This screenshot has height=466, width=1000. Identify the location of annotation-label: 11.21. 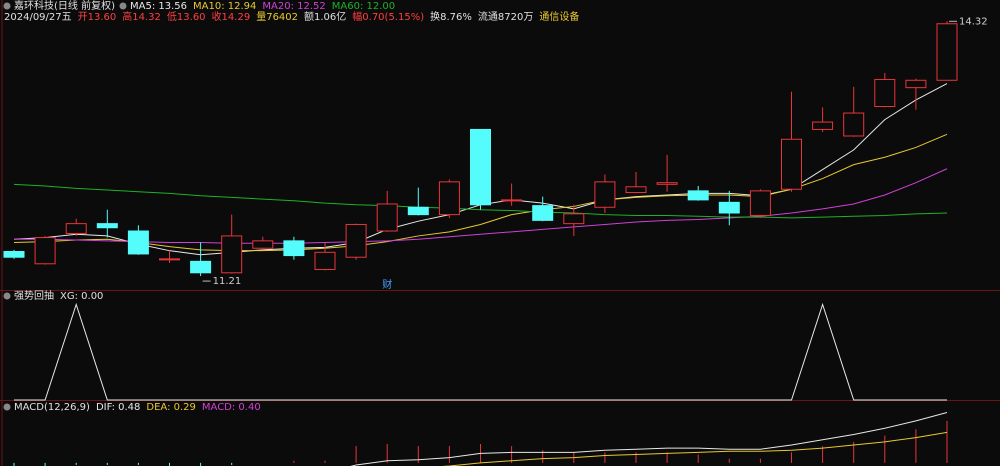
(227, 281).